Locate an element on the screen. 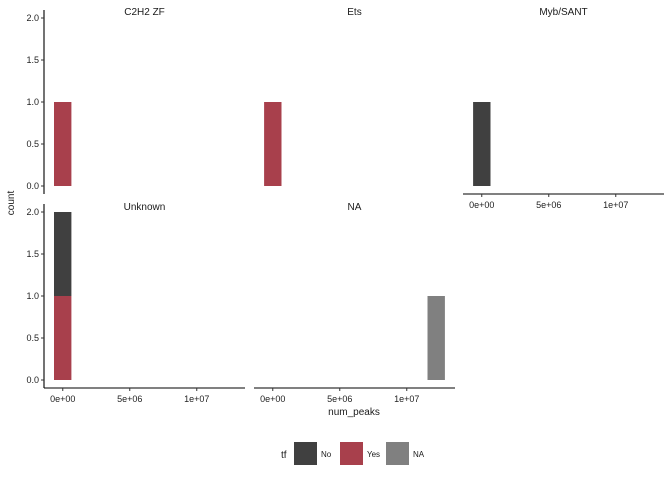 The height and width of the screenshot is (480, 672). legend-label: NA is located at coordinates (419, 454).